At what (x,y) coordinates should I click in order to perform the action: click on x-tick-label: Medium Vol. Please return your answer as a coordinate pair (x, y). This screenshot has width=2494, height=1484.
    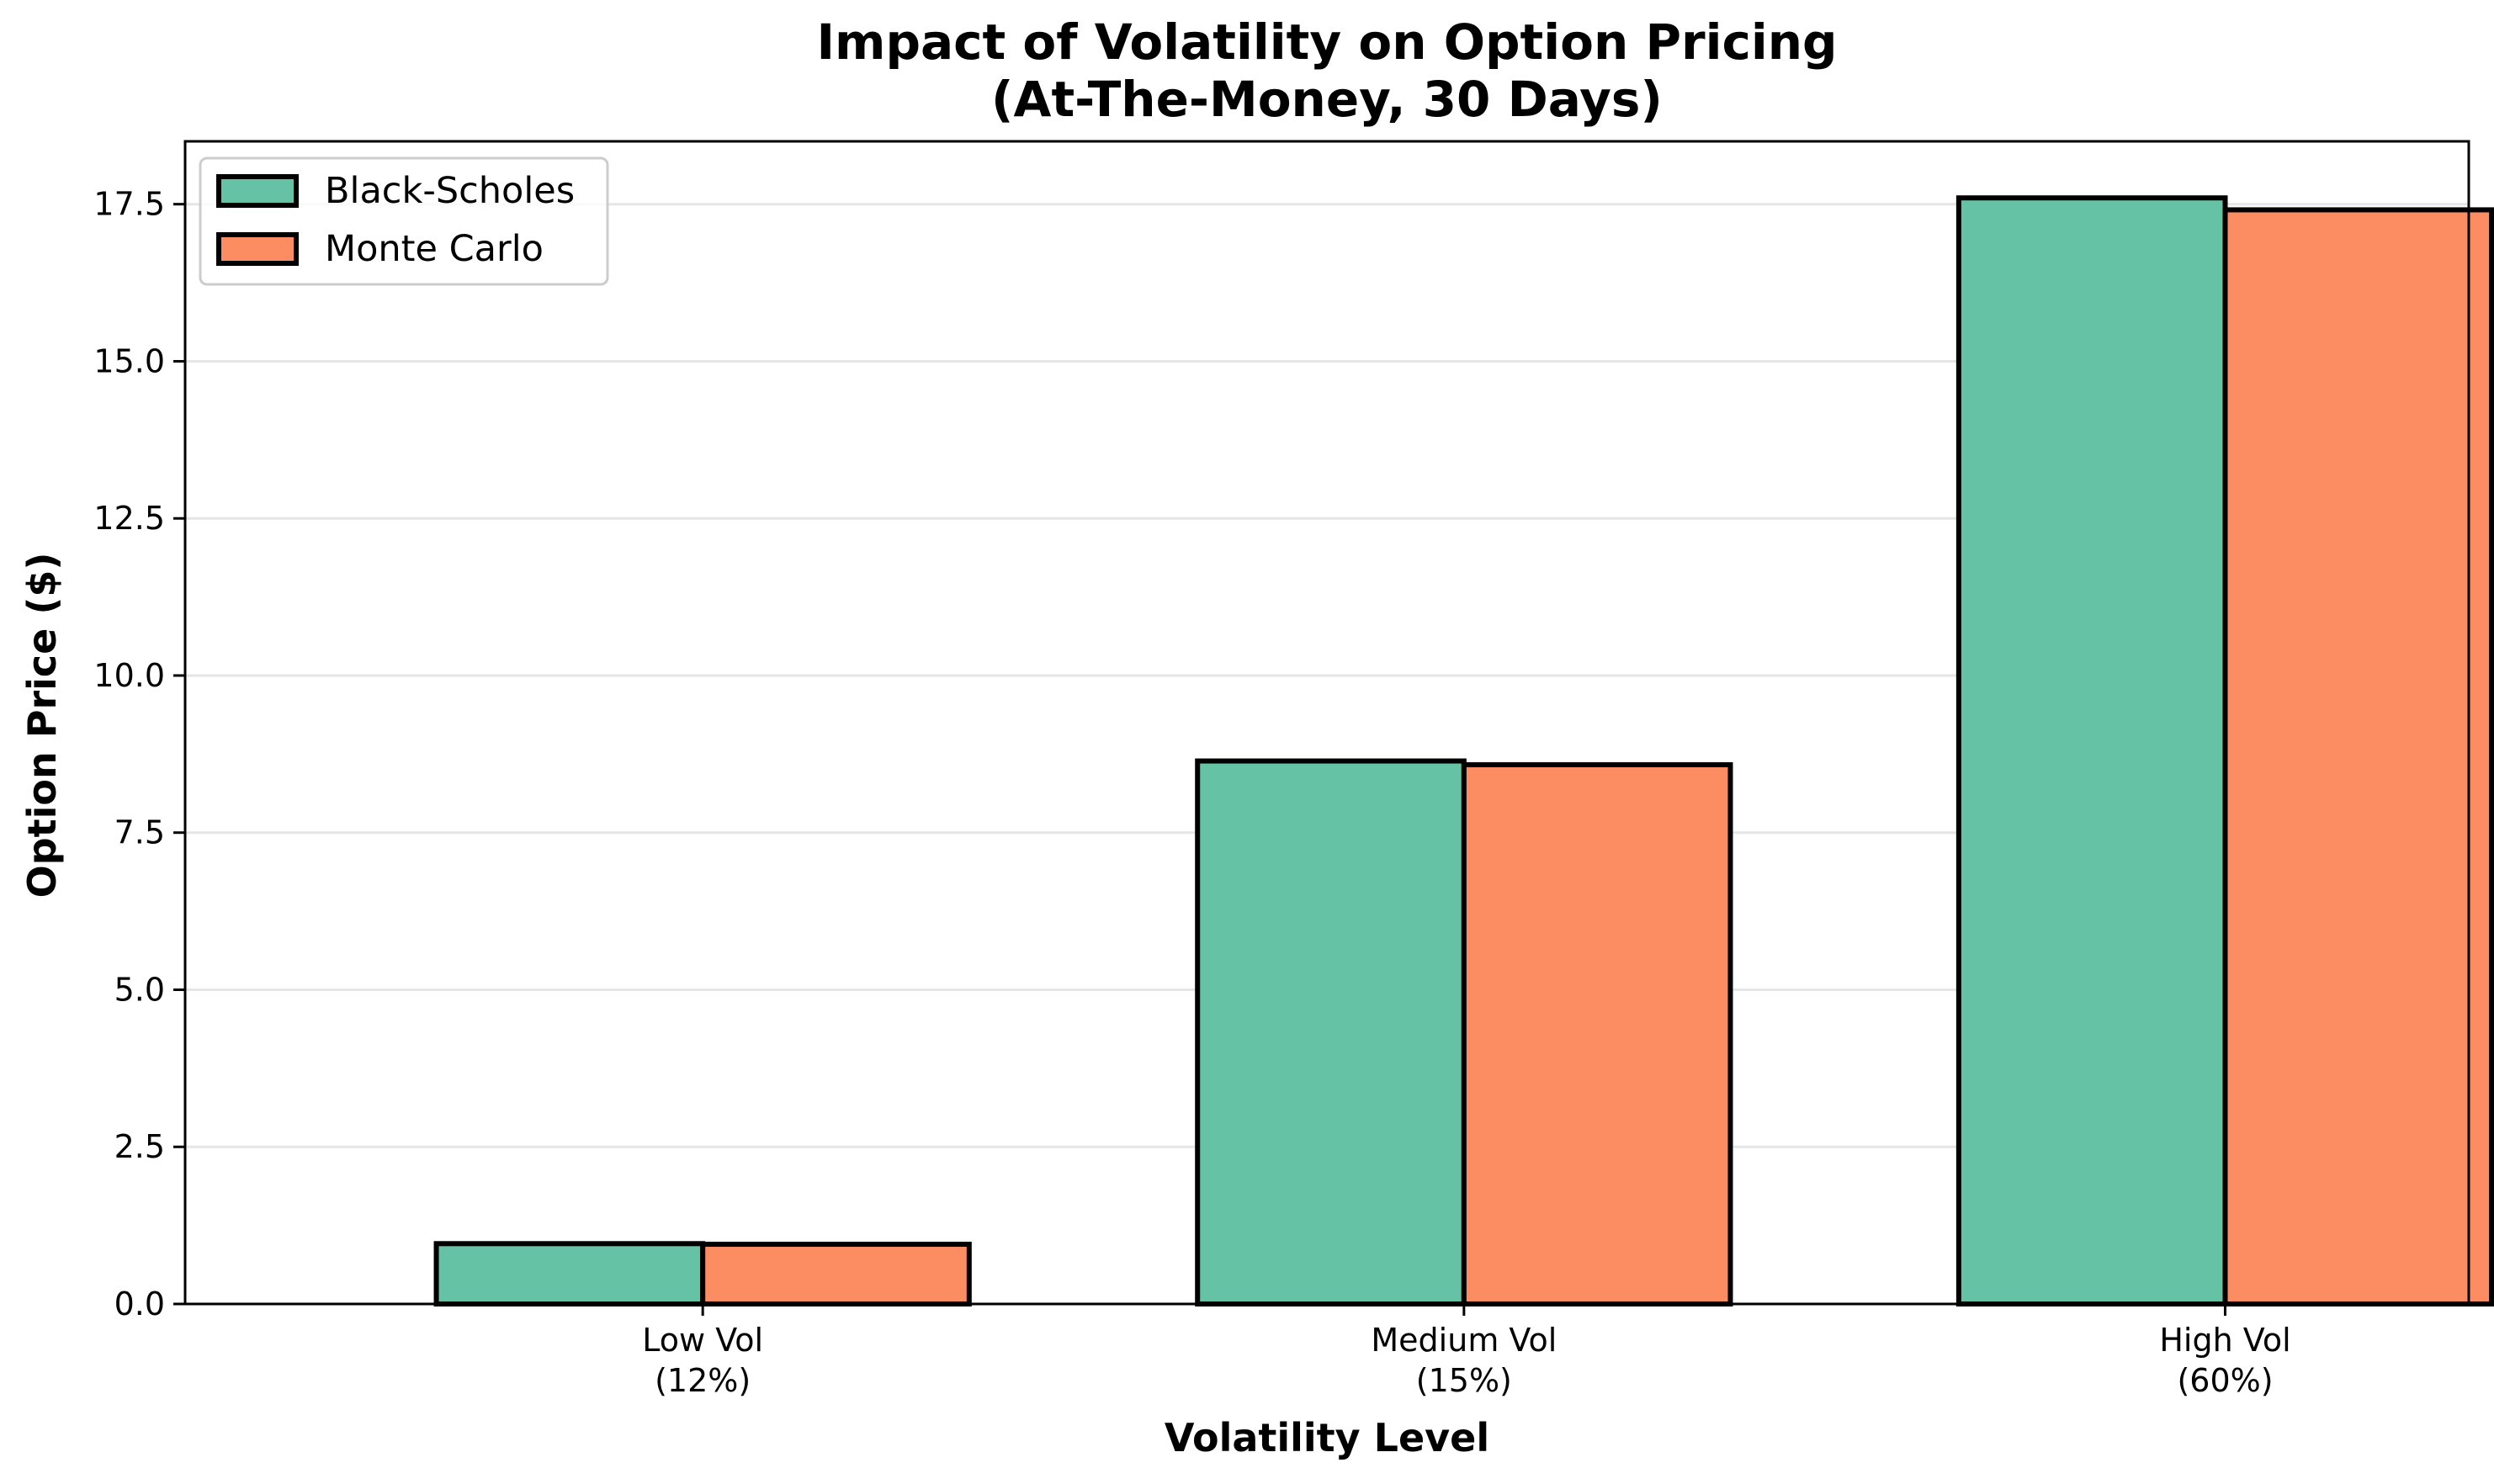
    Looking at the image, I should click on (1464, 1340).